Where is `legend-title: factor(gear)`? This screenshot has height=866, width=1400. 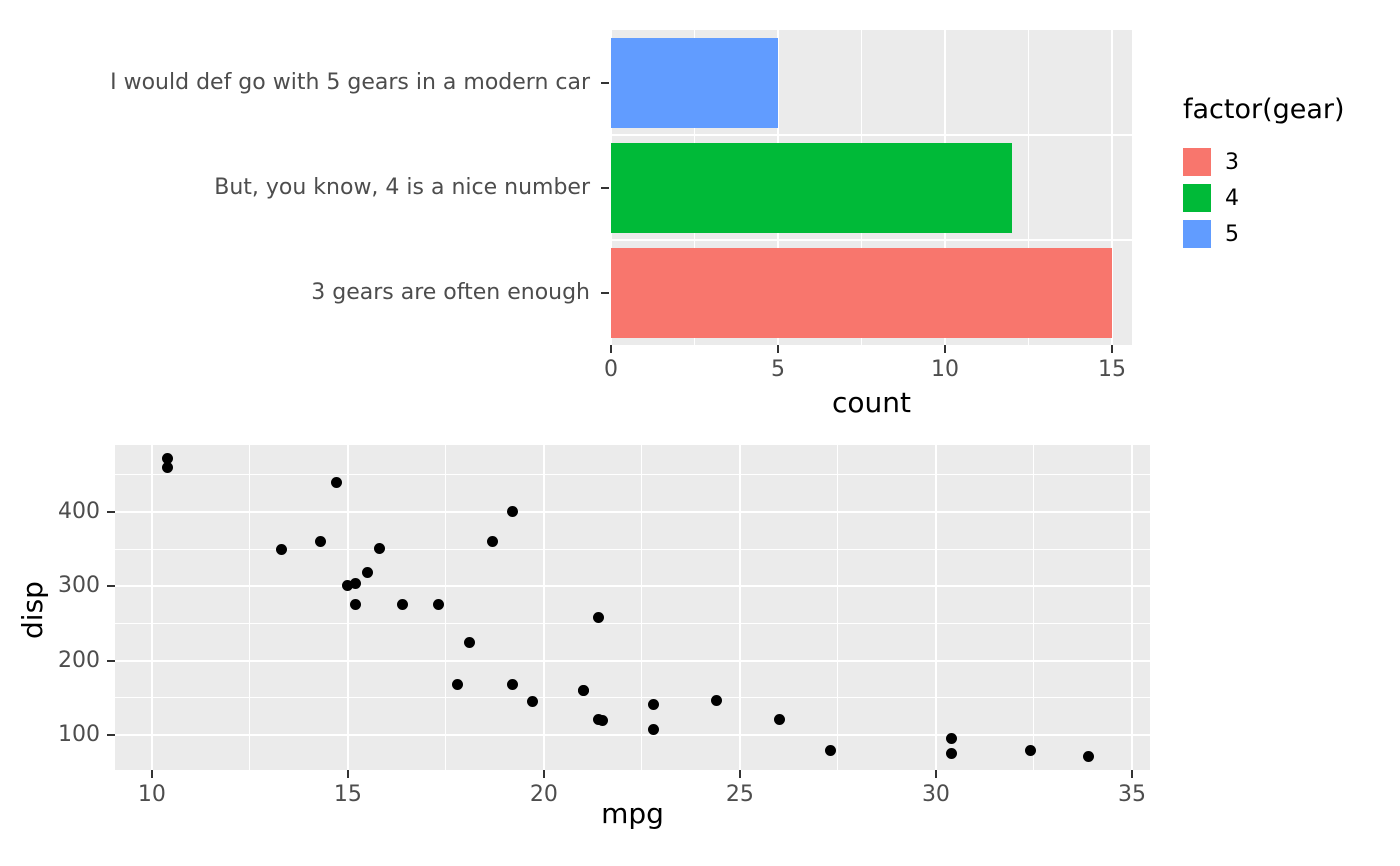 legend-title: factor(gear) is located at coordinates (1264, 109).